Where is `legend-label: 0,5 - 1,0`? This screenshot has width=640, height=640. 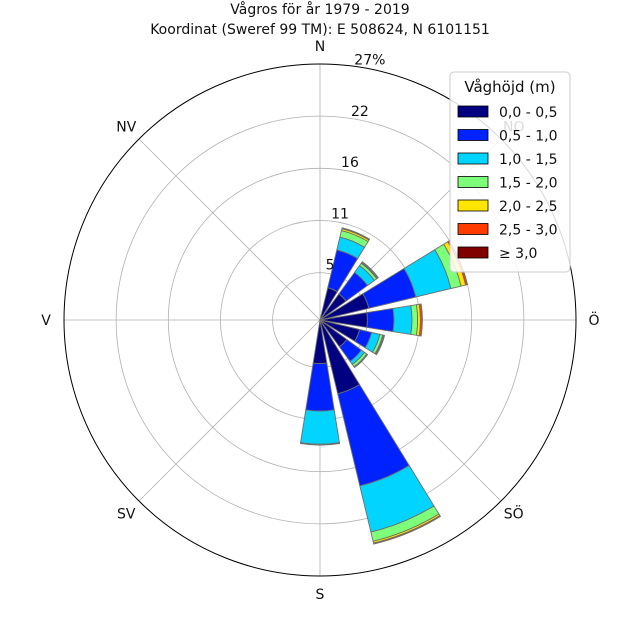
legend-label: 0,5 - 1,0 is located at coordinates (528, 137).